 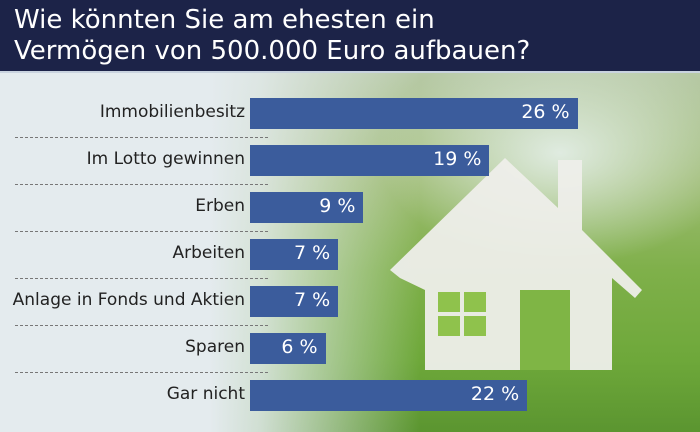 I want to click on bar: 26 %, so click(x=414, y=113).